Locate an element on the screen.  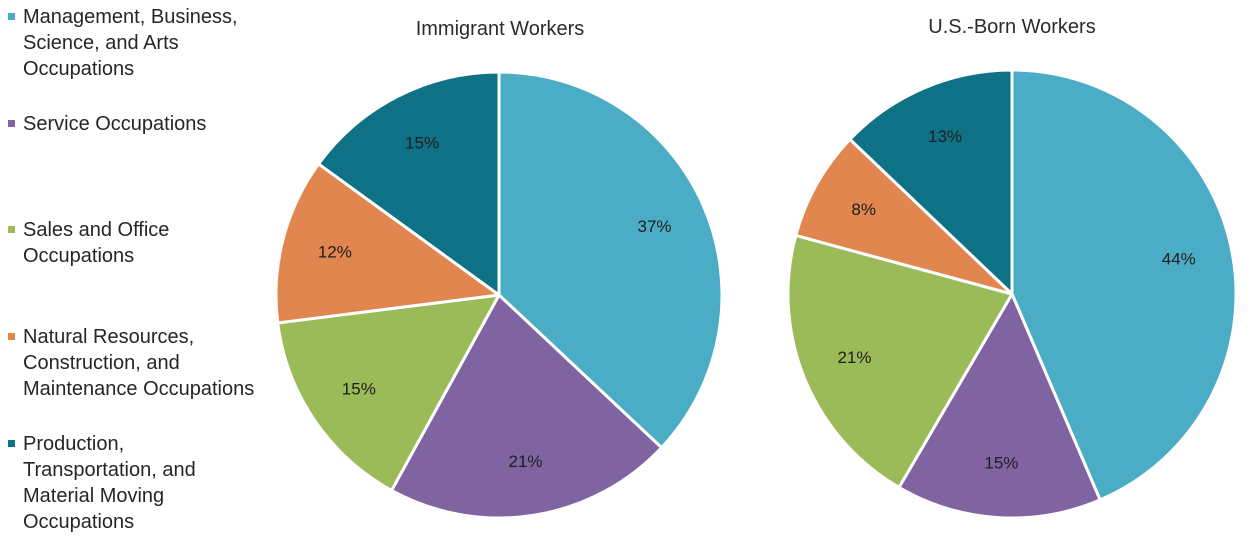
legend-swatch-sales is located at coordinates (11, 229).